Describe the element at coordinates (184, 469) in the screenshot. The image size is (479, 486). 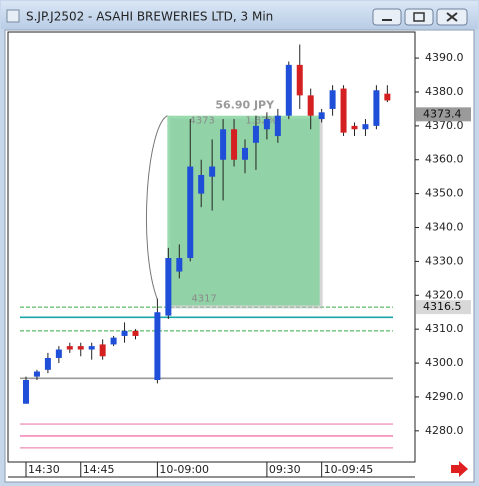
I see `x-tick-label: 10-09:00` at that location.